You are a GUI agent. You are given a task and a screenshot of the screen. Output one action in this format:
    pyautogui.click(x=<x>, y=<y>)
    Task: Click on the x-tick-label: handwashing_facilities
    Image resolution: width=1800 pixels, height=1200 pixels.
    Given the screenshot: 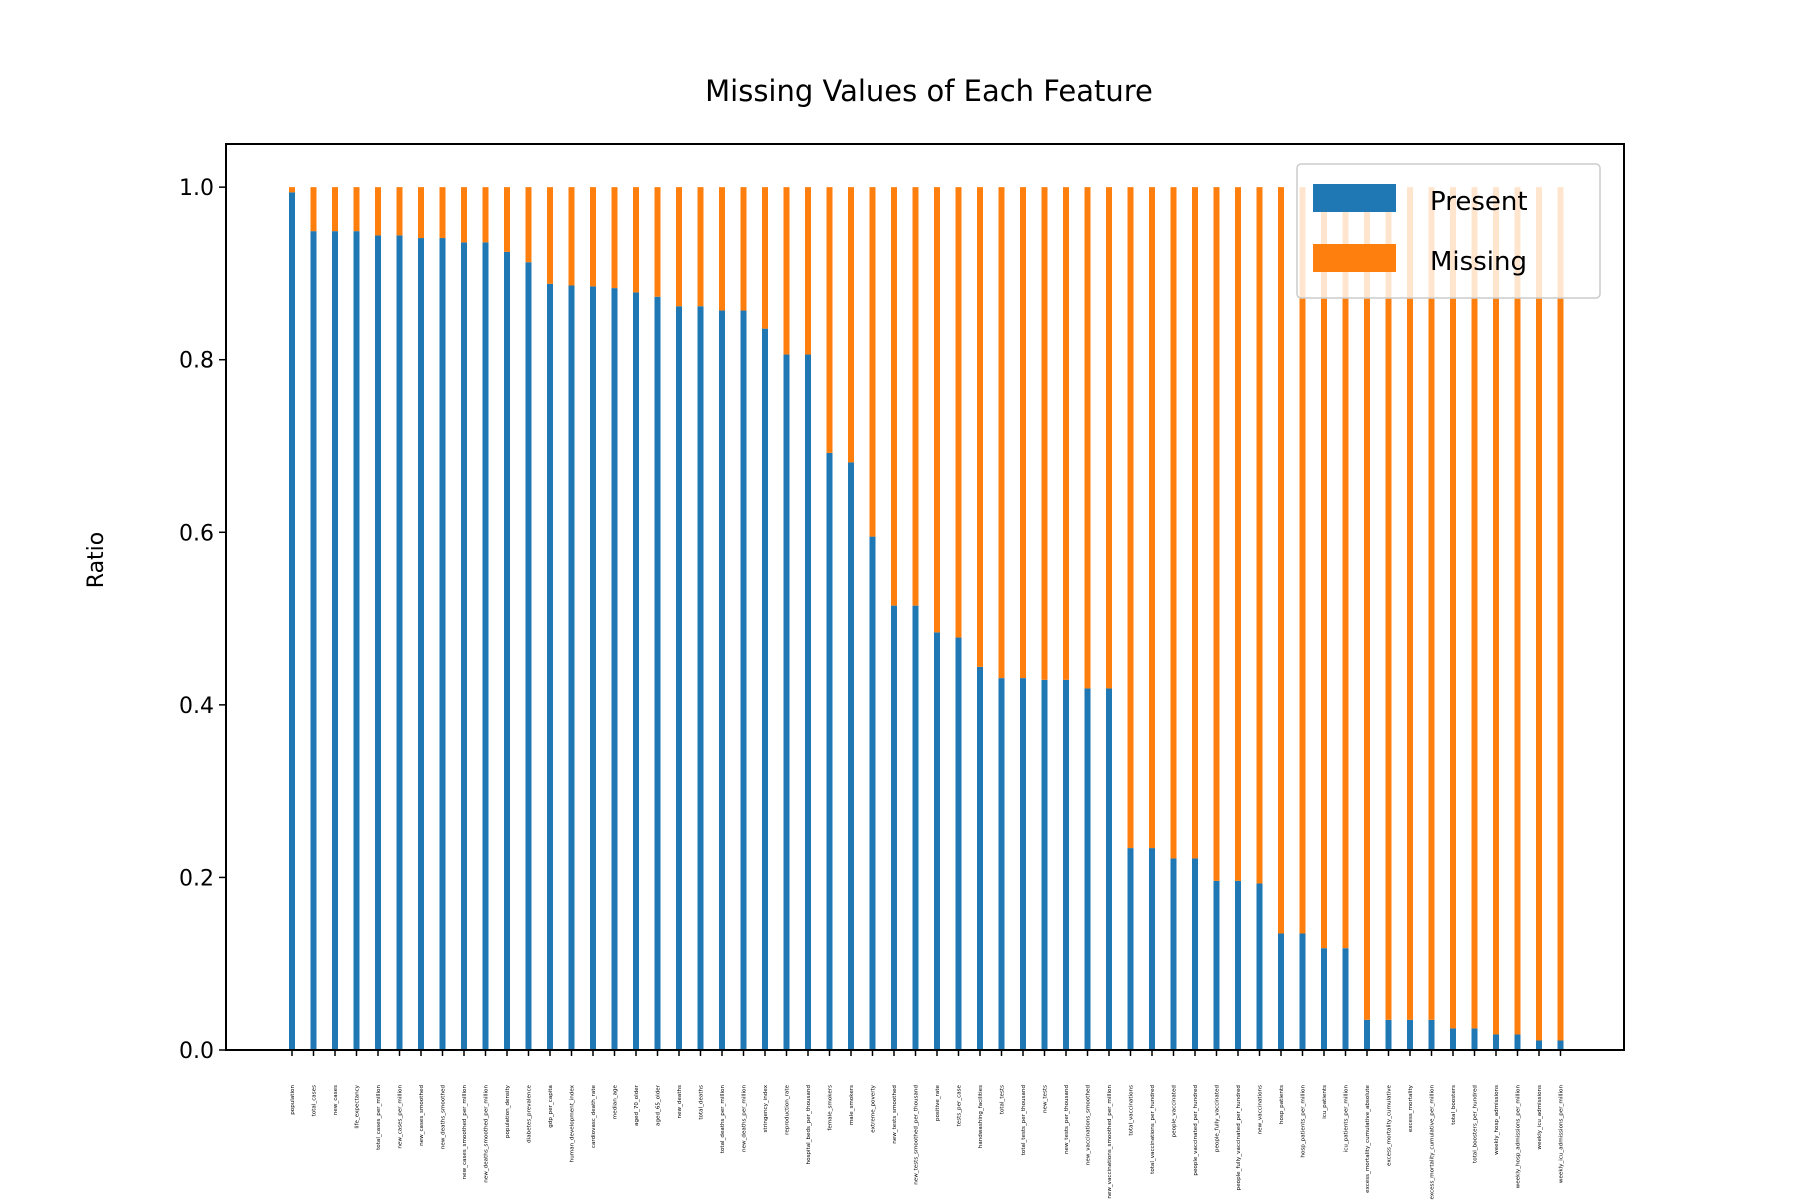 What is the action you would take?
    pyautogui.click(x=981, y=1116)
    